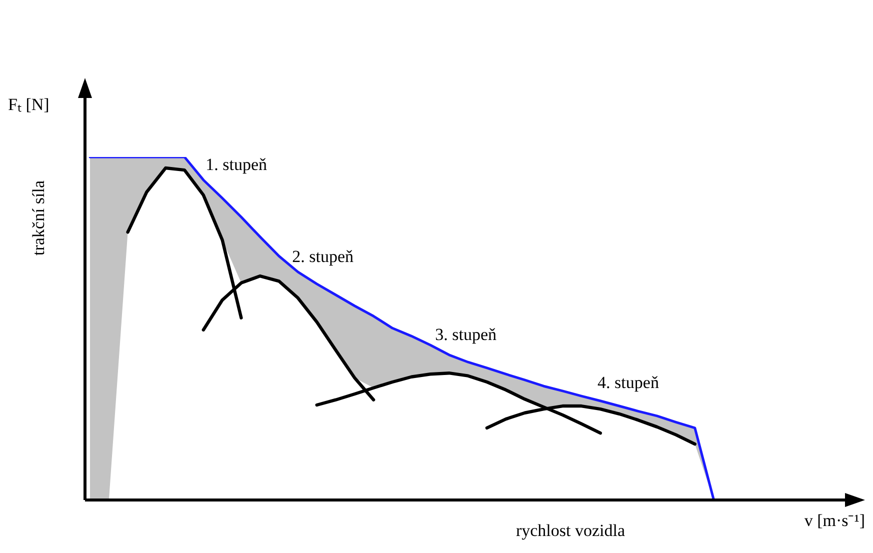 Image resolution: width=873 pixels, height=553 pixels. I want to click on x-axis-title: rychlost vozidla, so click(571, 530).